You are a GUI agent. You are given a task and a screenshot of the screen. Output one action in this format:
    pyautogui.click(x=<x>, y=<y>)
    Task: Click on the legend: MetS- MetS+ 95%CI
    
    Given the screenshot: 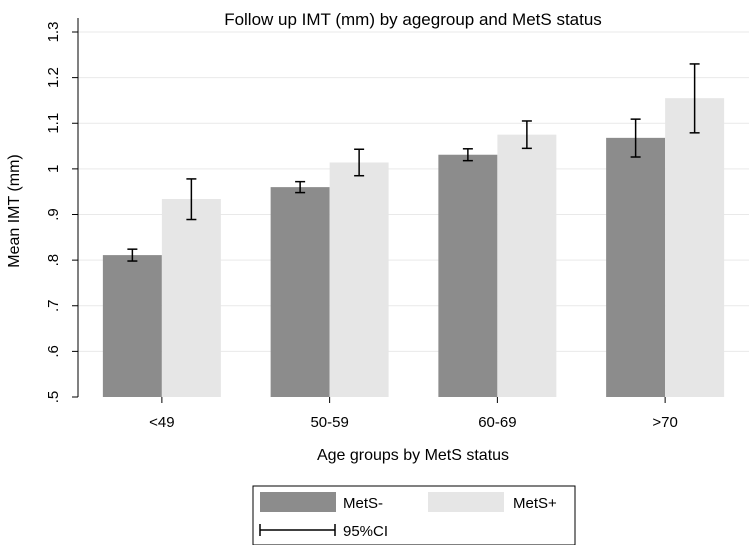 What is the action you would take?
    pyautogui.click(x=414, y=515)
    